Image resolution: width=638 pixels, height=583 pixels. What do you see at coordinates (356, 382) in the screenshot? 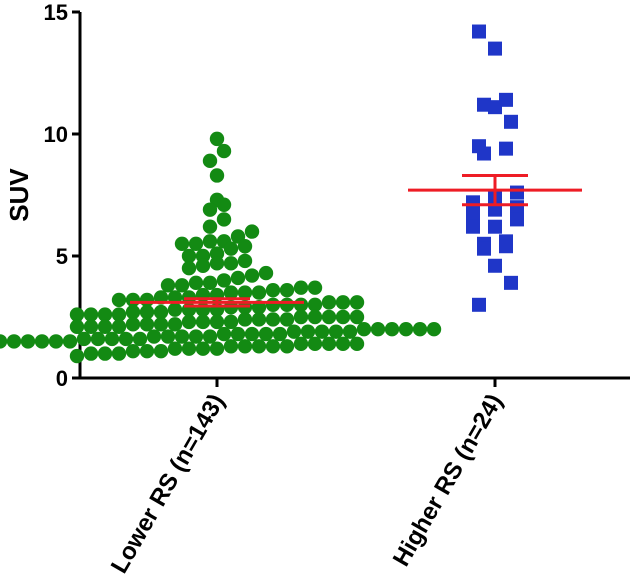
I see `x-ticks` at bounding box center [356, 382].